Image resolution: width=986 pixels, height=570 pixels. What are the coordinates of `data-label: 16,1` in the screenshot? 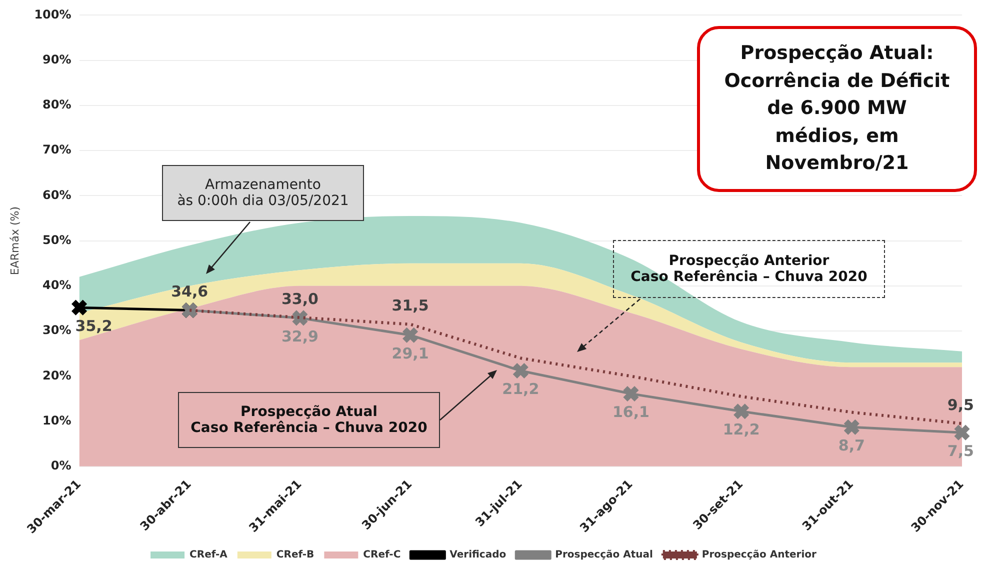 It's located at (631, 412).